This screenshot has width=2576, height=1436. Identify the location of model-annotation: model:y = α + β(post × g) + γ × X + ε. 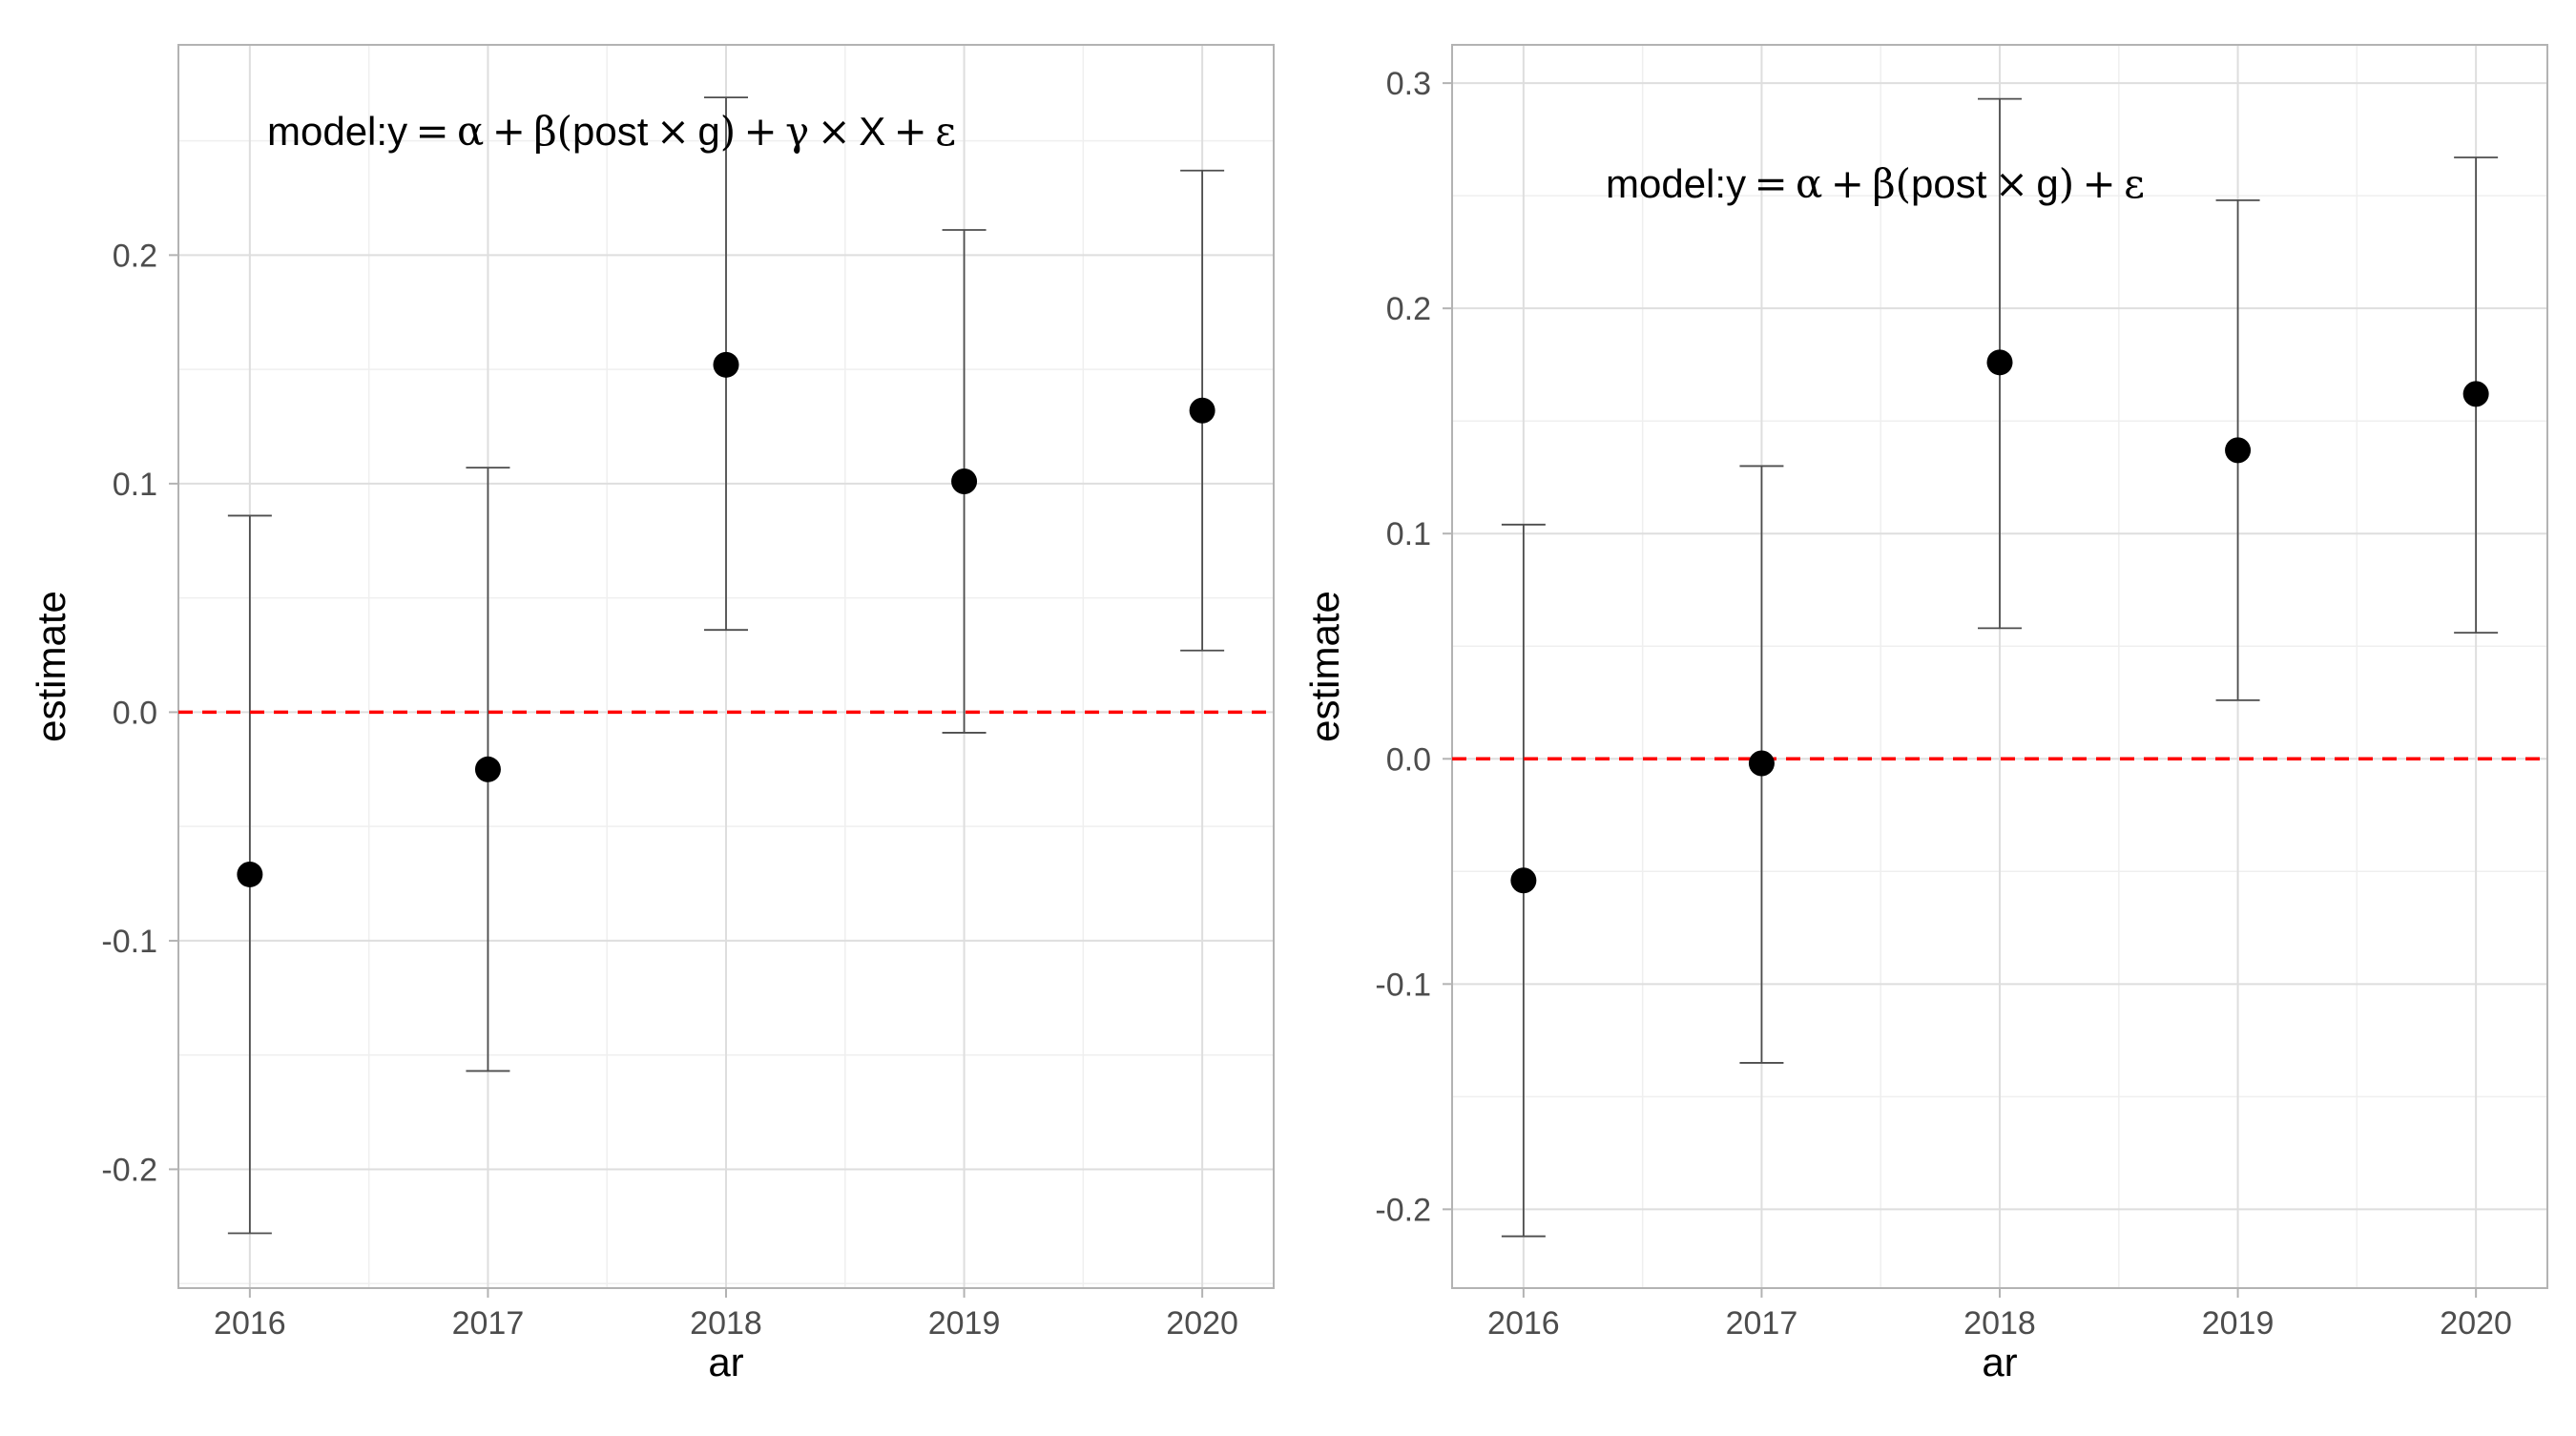
(611, 131).